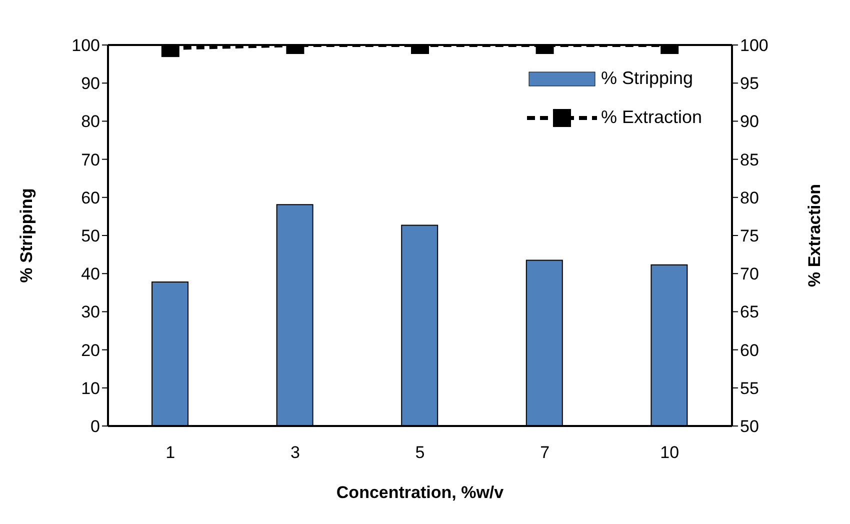 The height and width of the screenshot is (524, 850). What do you see at coordinates (749, 388) in the screenshot?
I see `y2-tick-label: 55` at bounding box center [749, 388].